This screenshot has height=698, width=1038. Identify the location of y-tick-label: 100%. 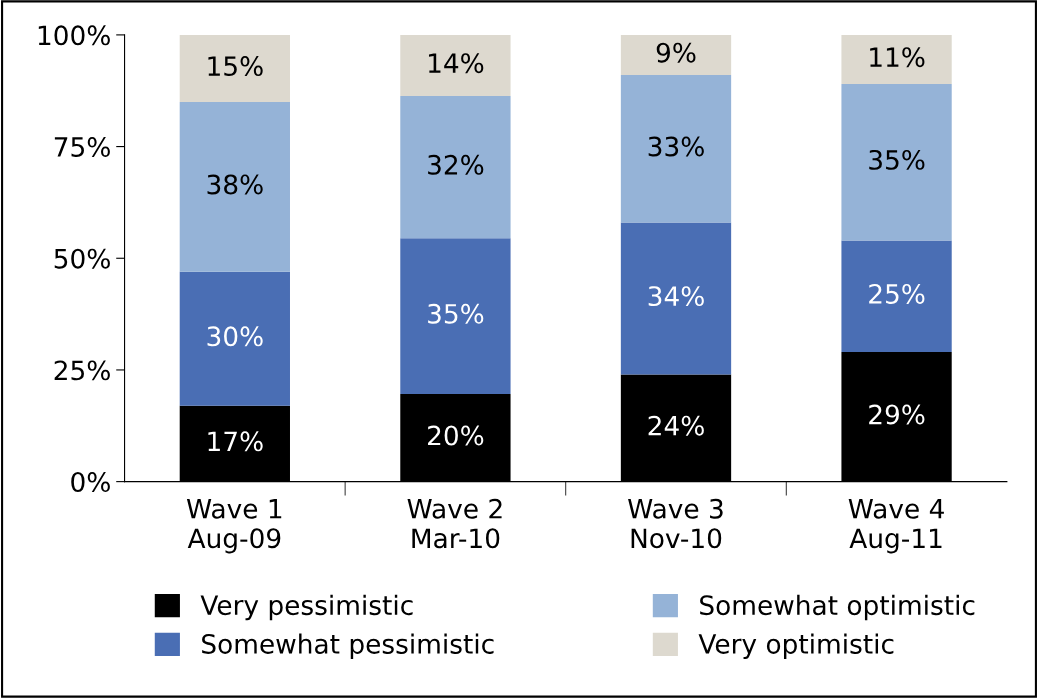
(74, 35).